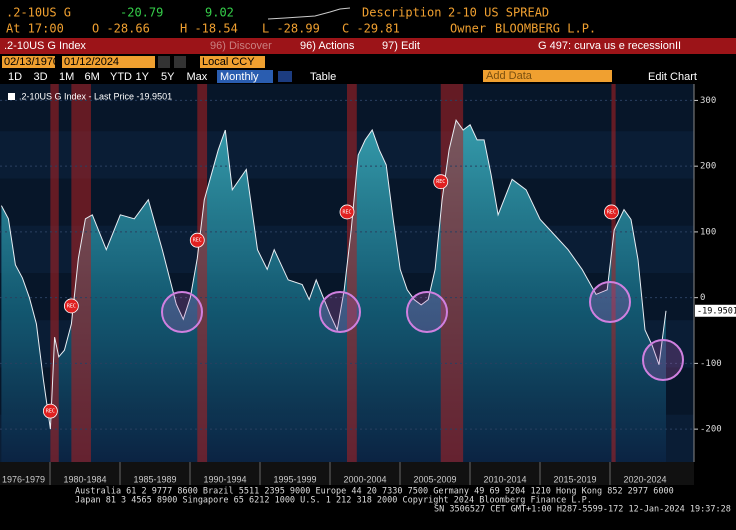 This screenshot has height=530, width=736. I want to click on frequency: Monthly, so click(239, 77).